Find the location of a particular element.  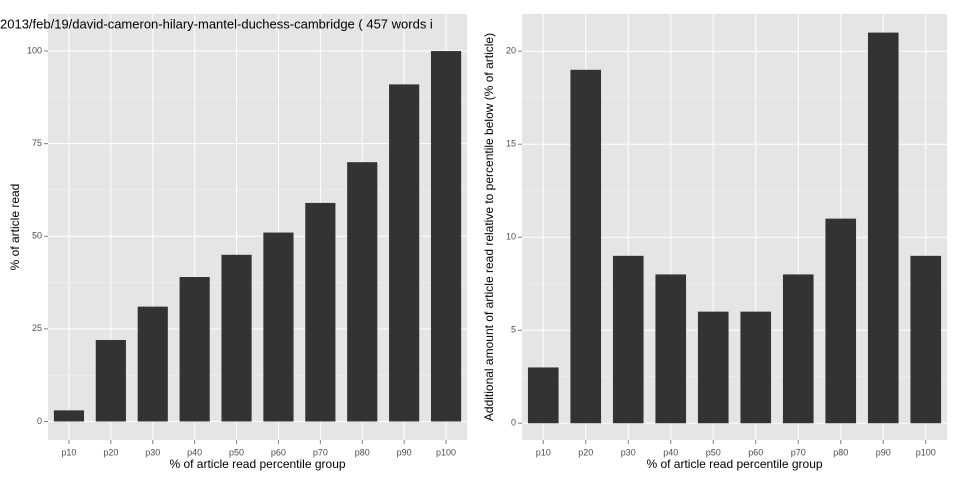

y-tick-label: 5 is located at coordinates (513, 330).